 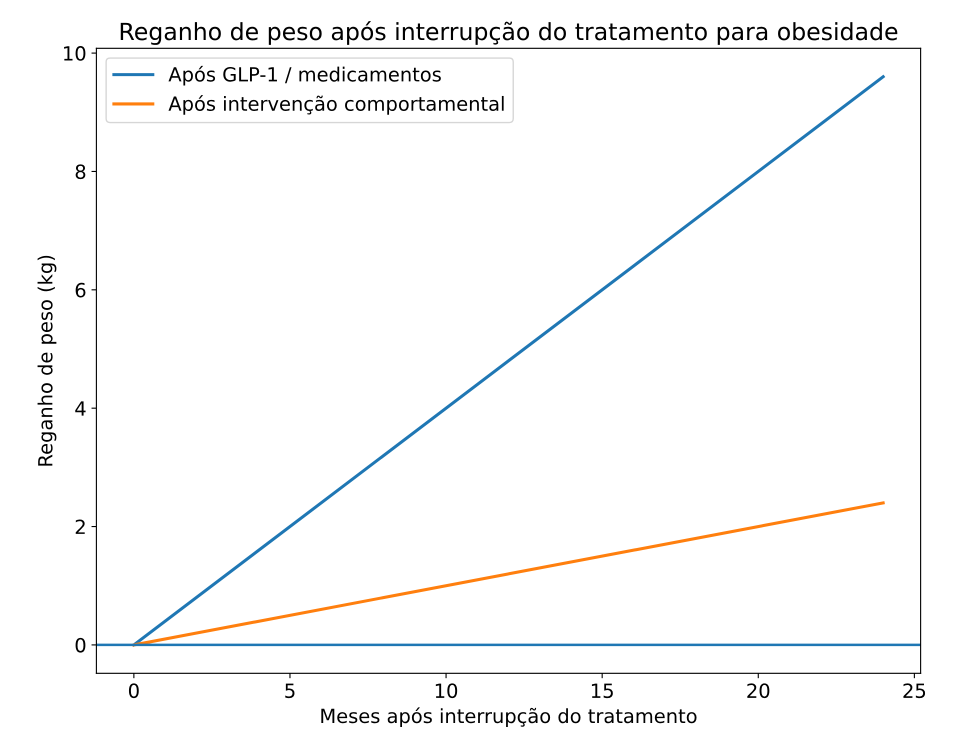 What do you see at coordinates (509, 33) in the screenshot?
I see `chart-title: Reganho de peso após interrupção do tratamento para obesidade` at bounding box center [509, 33].